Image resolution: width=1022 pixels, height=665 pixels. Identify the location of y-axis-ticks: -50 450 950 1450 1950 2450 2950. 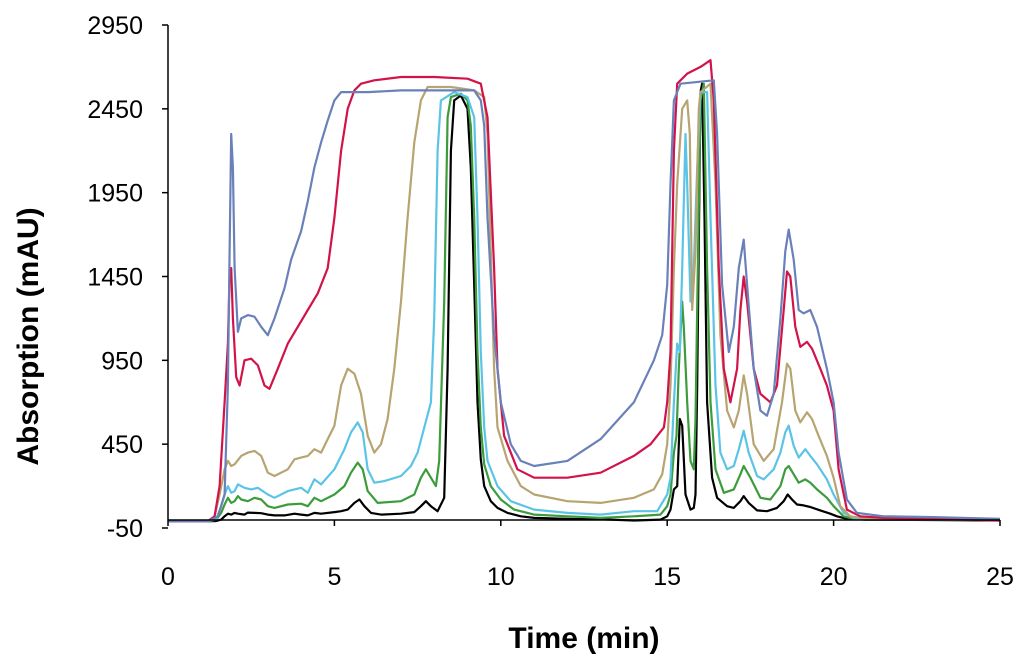
(127, 277).